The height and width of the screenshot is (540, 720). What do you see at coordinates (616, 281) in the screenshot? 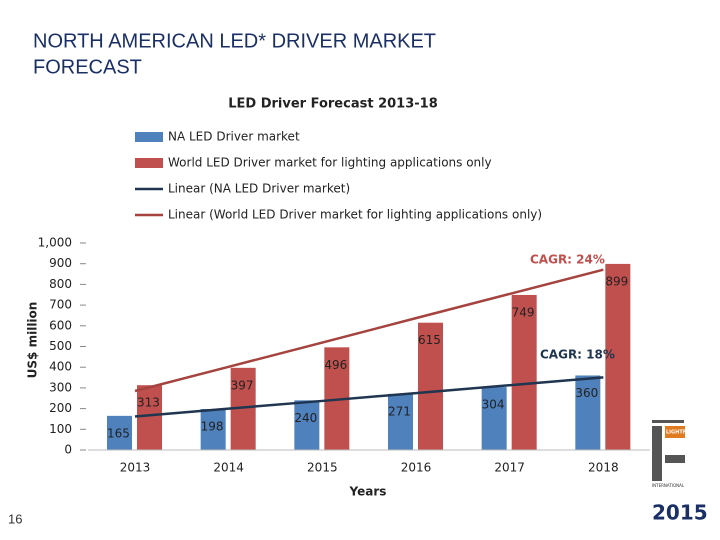
I see `data-label: 899` at bounding box center [616, 281].